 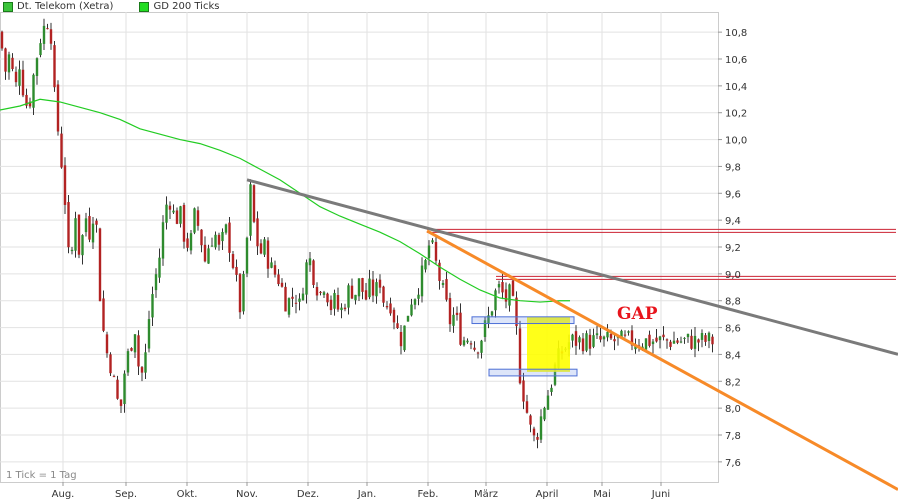 I want to click on legend: Dt. Telekom (Xetra) GD 200 Ticks, so click(x=111, y=6).